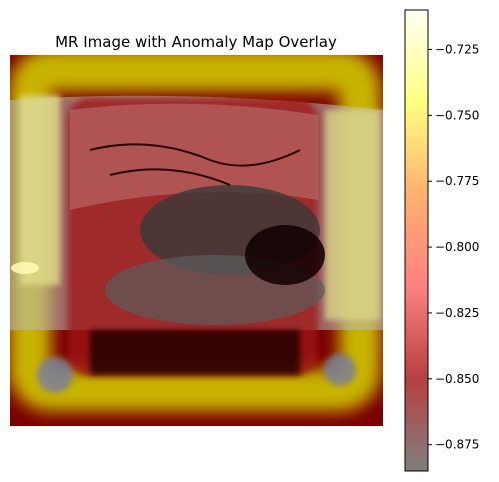 Image resolution: width=499 pixels, height=482 pixels. What do you see at coordinates (457, 445) in the screenshot?
I see `colorbar-tick-label: −0.875` at bounding box center [457, 445].